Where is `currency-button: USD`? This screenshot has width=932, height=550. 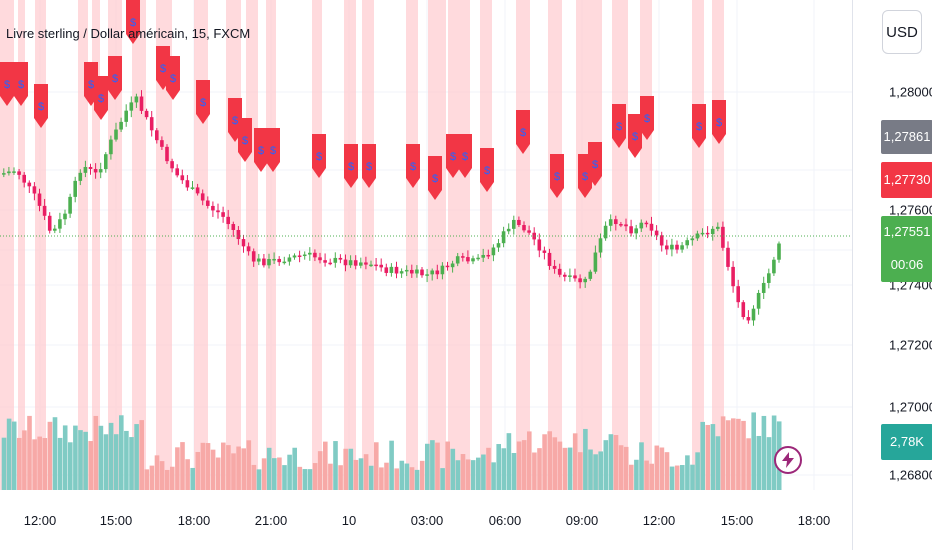 currency-button: USD is located at coordinates (902, 32).